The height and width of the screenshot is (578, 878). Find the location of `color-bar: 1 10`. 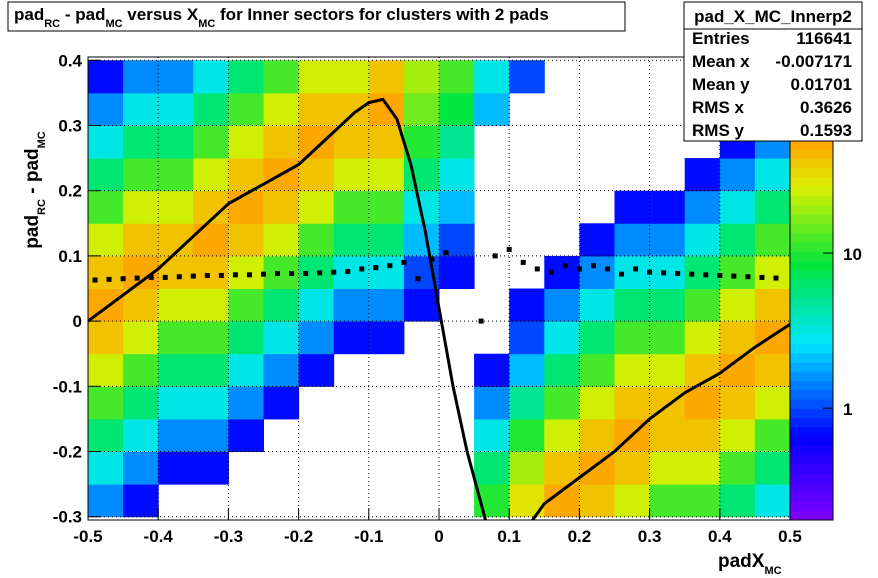

color-bar: 1 10 is located at coordinates (825, 288).